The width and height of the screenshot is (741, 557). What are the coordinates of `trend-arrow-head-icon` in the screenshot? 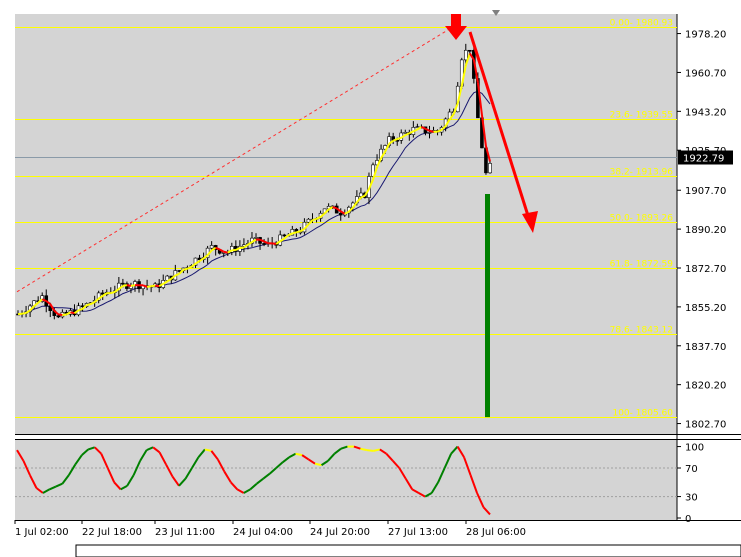 It's located at (530, 222).